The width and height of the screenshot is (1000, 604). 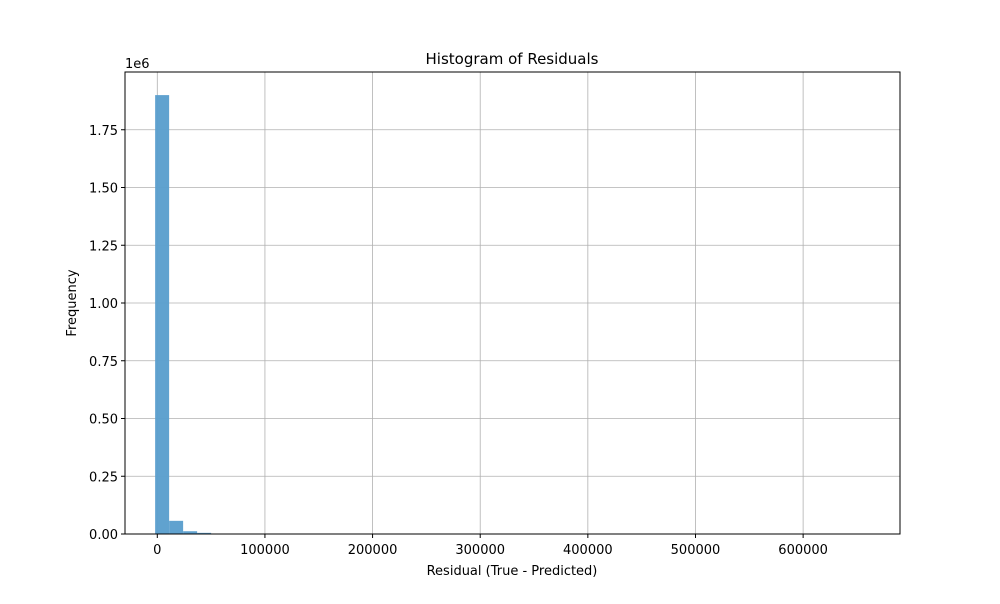 I want to click on chart-title: Histogram of Residuals, so click(x=512, y=59).